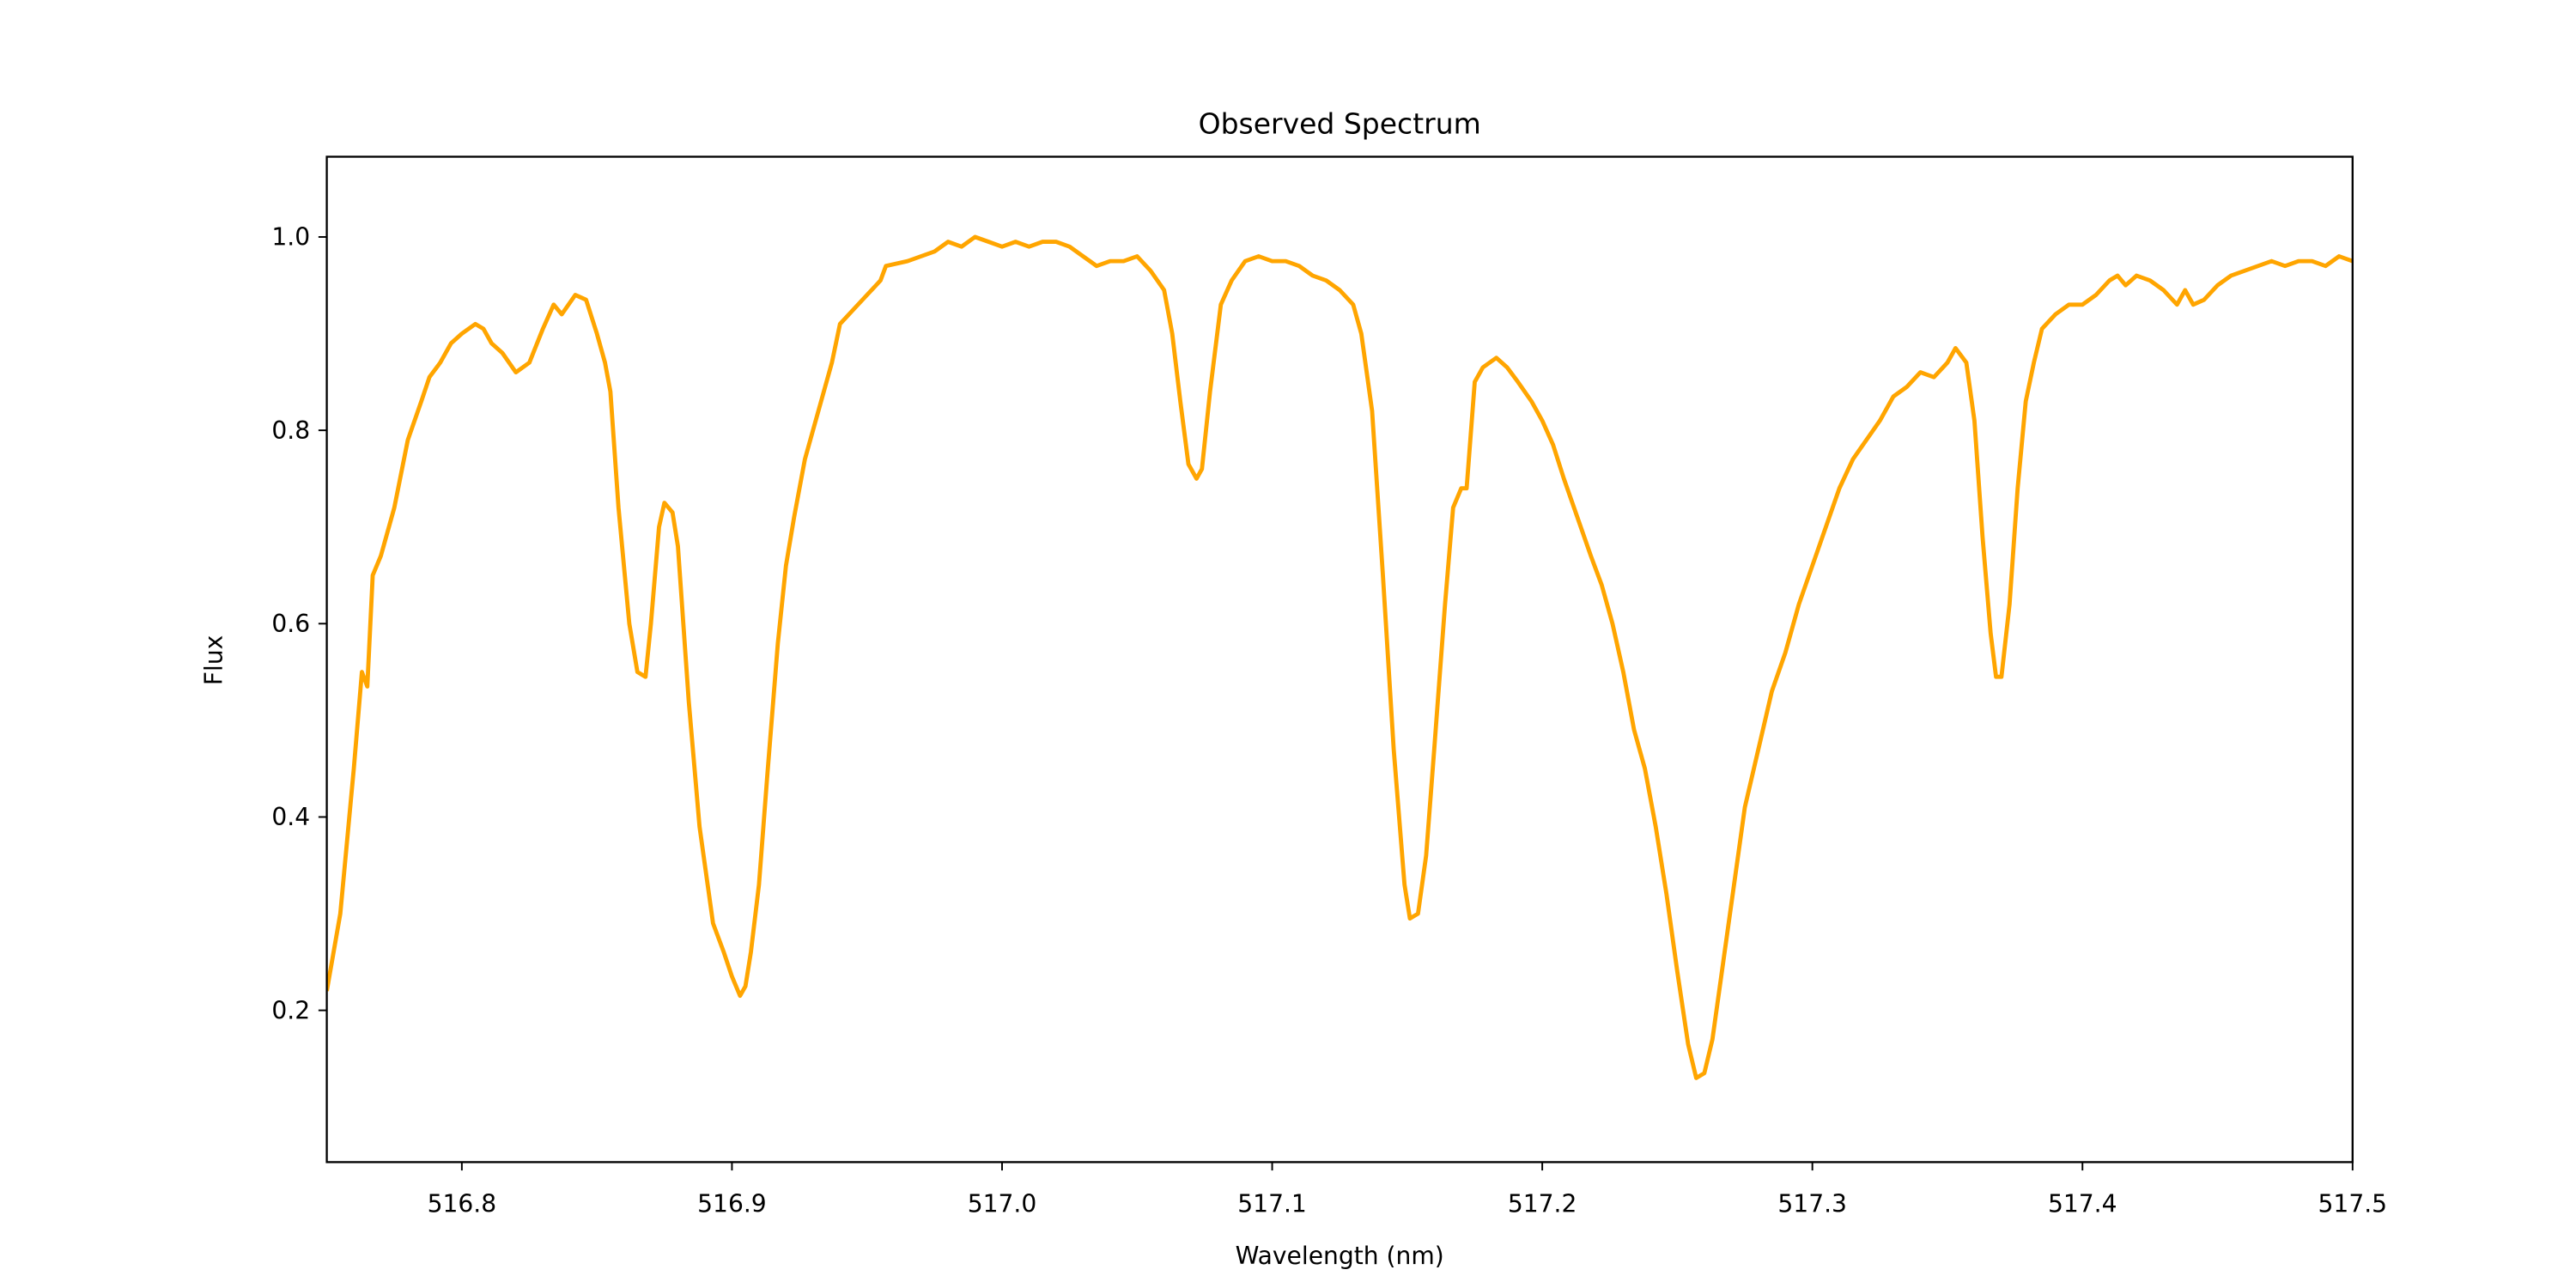 The image size is (2576, 1288). Describe the element at coordinates (2353, 1204) in the screenshot. I see `x-tick-label: 517.5` at that location.